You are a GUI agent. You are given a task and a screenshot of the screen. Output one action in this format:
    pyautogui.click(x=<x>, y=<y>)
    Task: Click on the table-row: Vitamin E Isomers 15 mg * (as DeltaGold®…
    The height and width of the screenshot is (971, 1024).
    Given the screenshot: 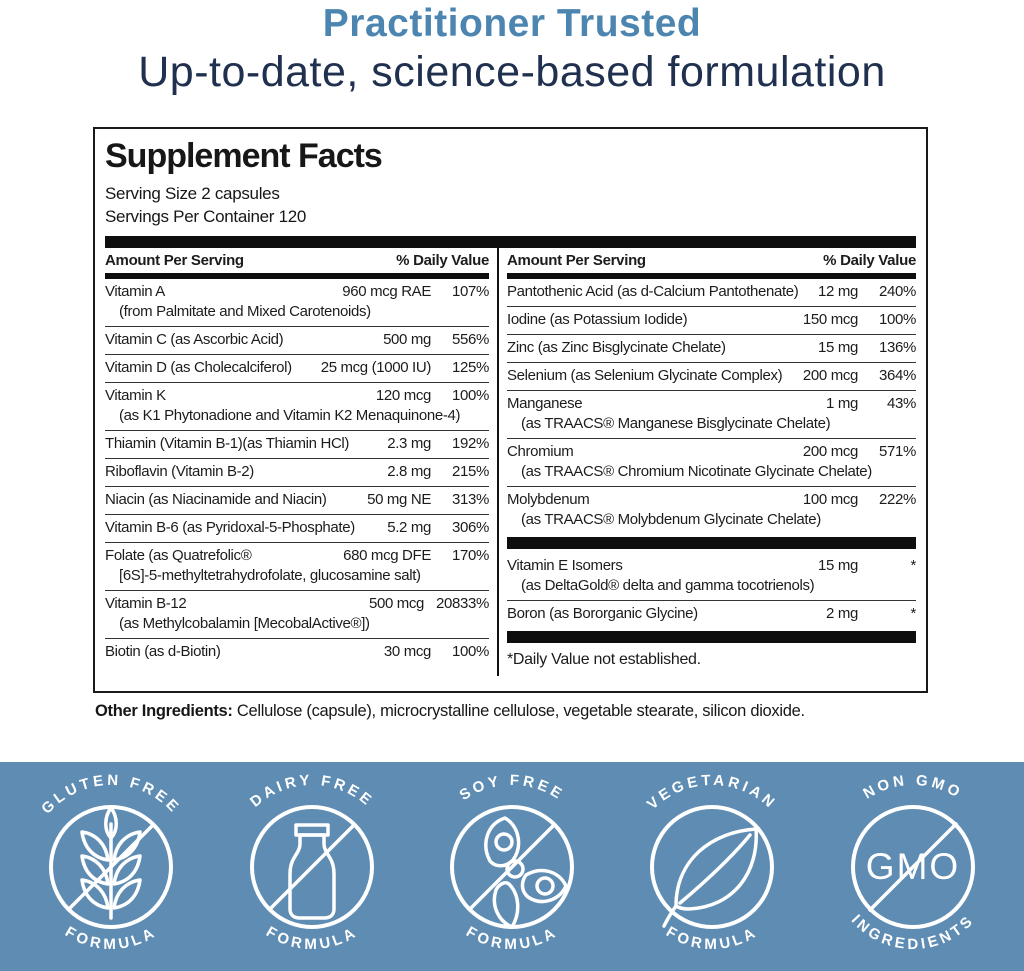 What is the action you would take?
    pyautogui.click(x=711, y=577)
    